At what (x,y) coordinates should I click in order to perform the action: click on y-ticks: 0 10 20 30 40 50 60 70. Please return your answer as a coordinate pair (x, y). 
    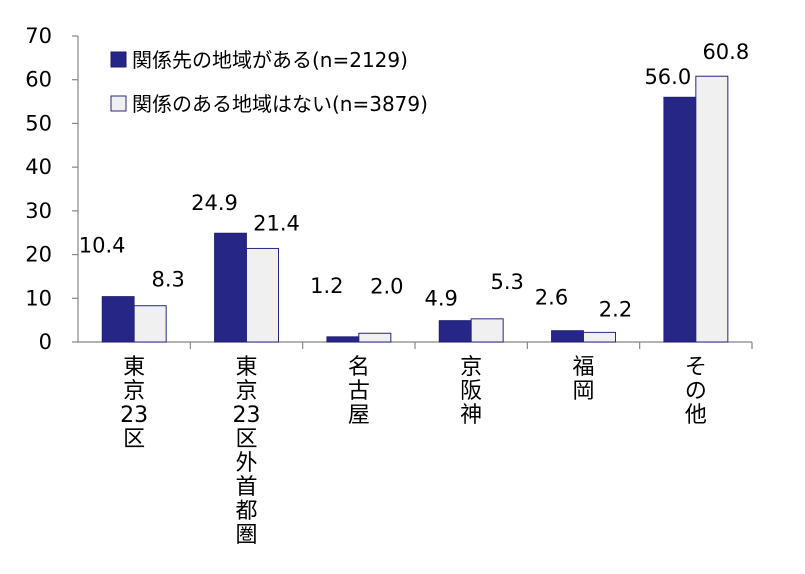
    Looking at the image, I should click on (51, 189).